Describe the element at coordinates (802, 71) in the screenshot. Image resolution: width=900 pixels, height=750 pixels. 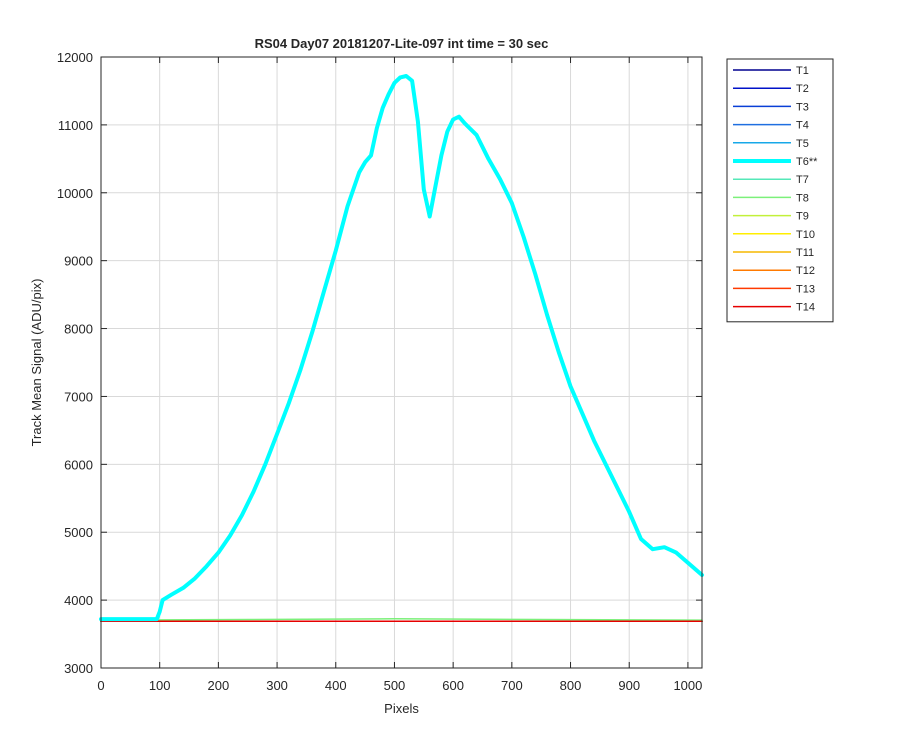
I see `legend-entry: T1` at that location.